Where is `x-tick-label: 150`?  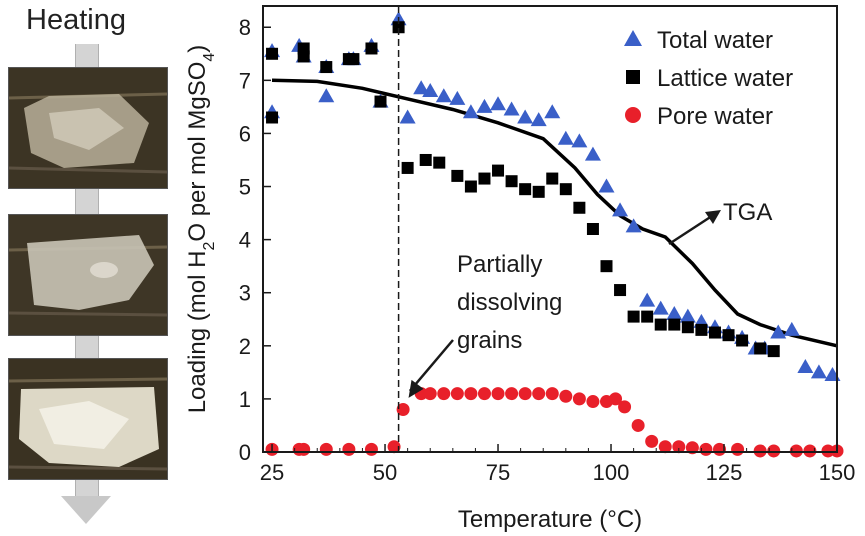 x-tick-label: 150 is located at coordinates (837, 472).